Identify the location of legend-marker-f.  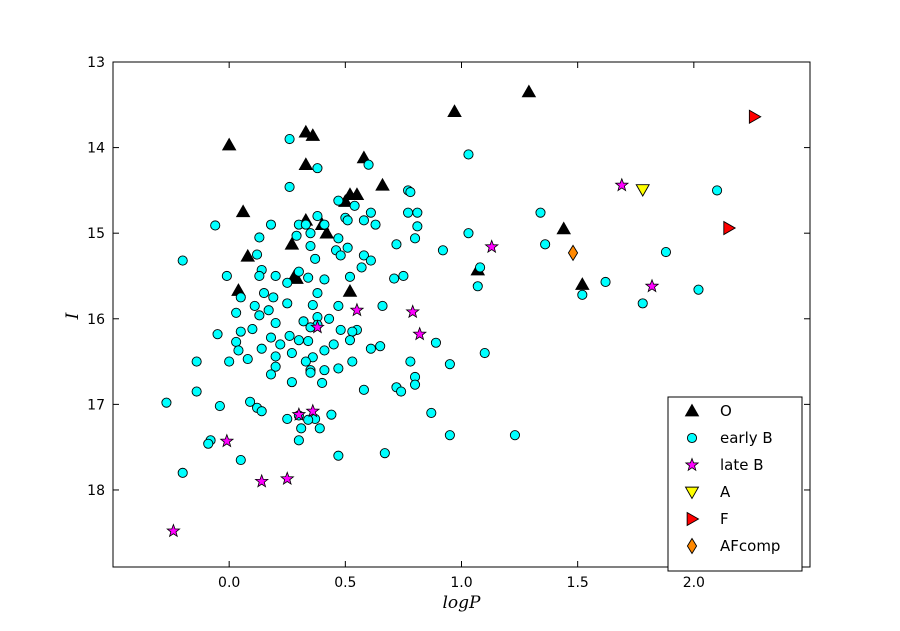
(693, 519).